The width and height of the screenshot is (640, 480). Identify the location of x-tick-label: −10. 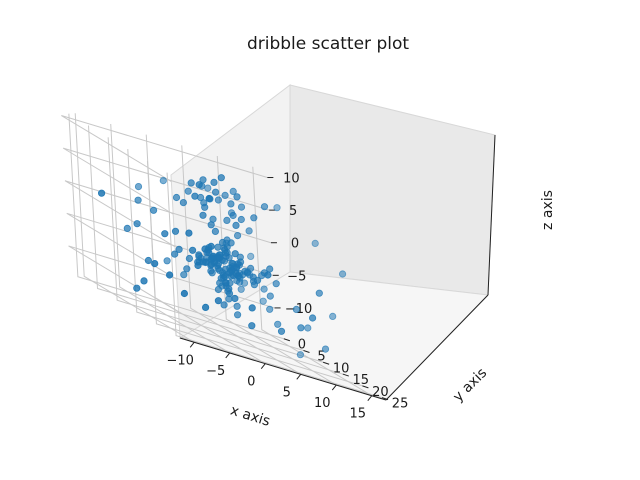
(179, 360).